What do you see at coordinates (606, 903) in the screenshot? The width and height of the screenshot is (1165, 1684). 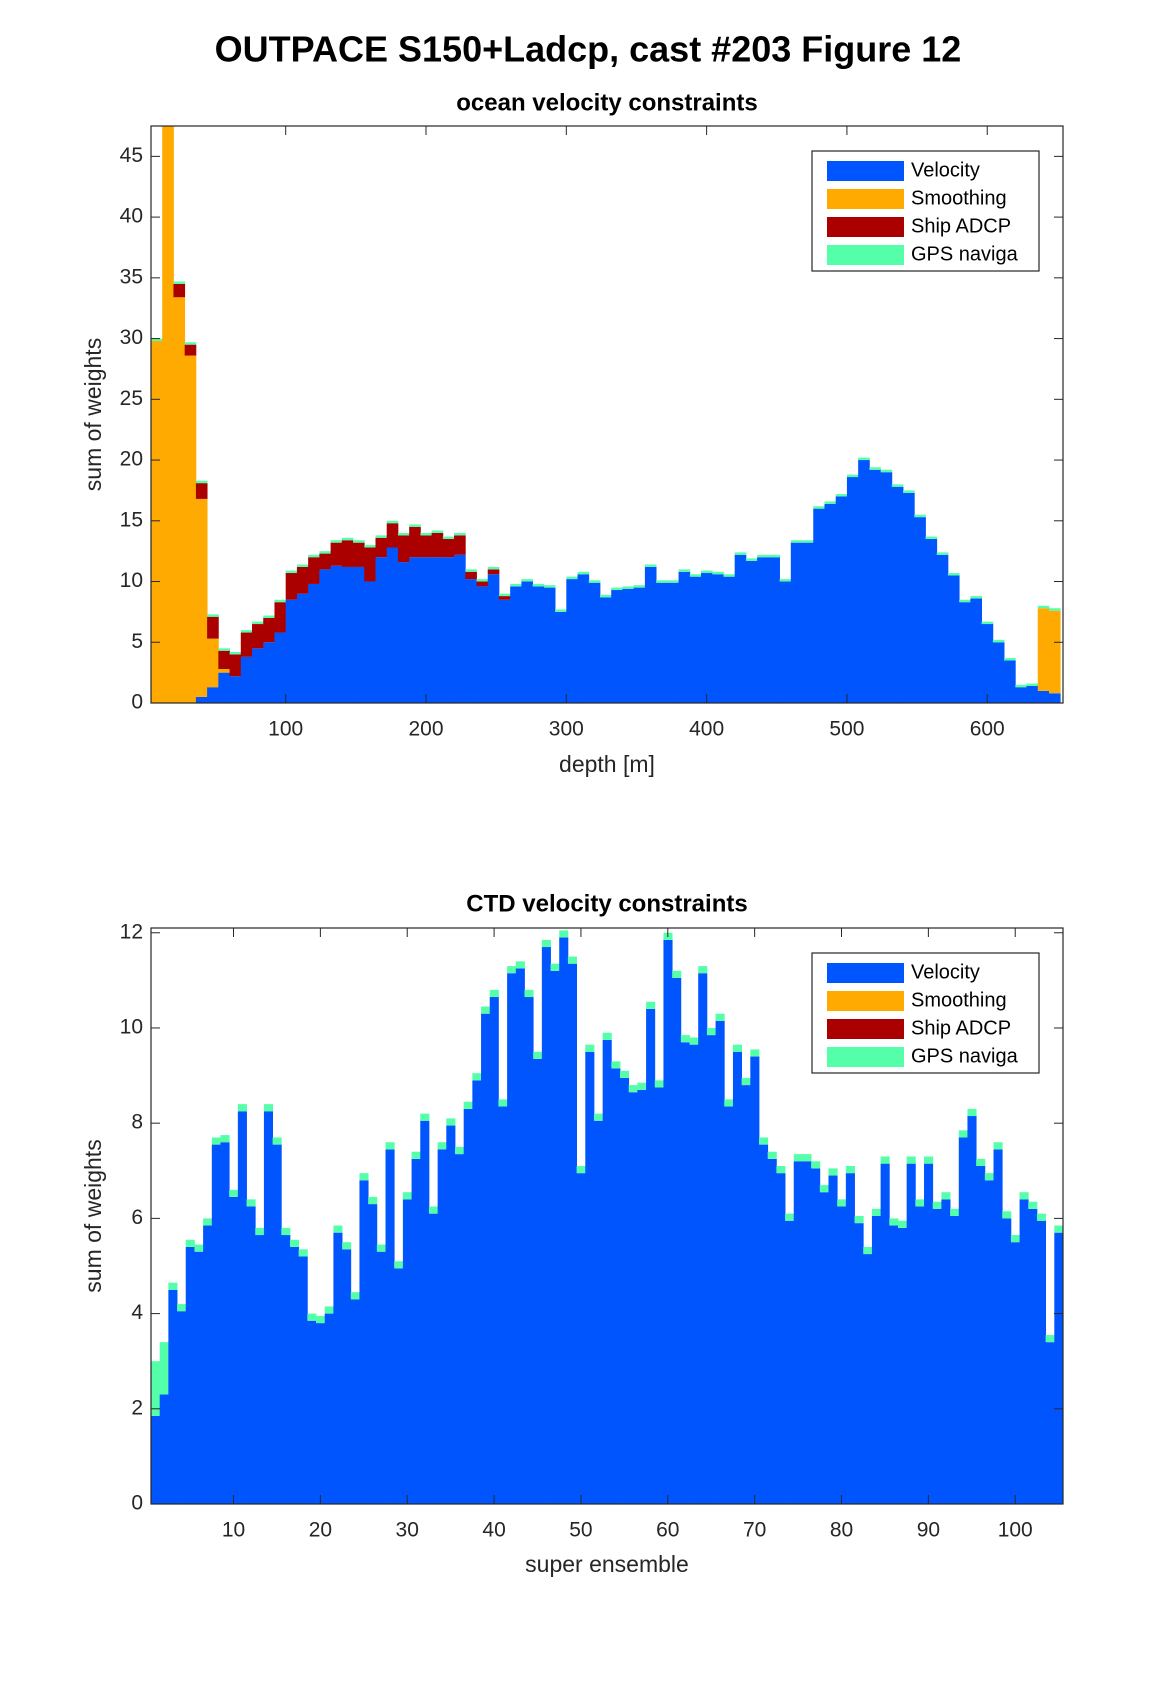 I see `chart-title: CTD velocity constraints` at bounding box center [606, 903].